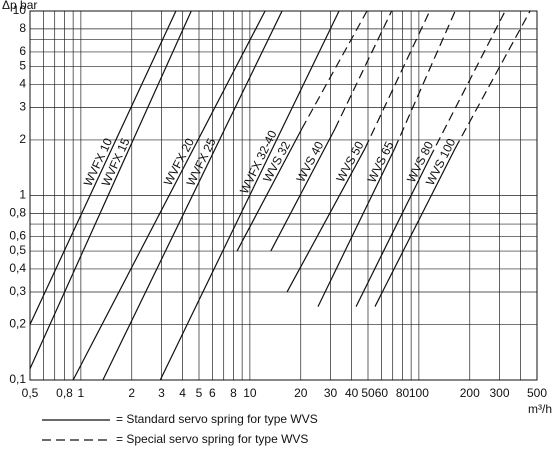  What do you see at coordinates (368, 393) in the screenshot?
I see `x-tick-label: 50` at bounding box center [368, 393].